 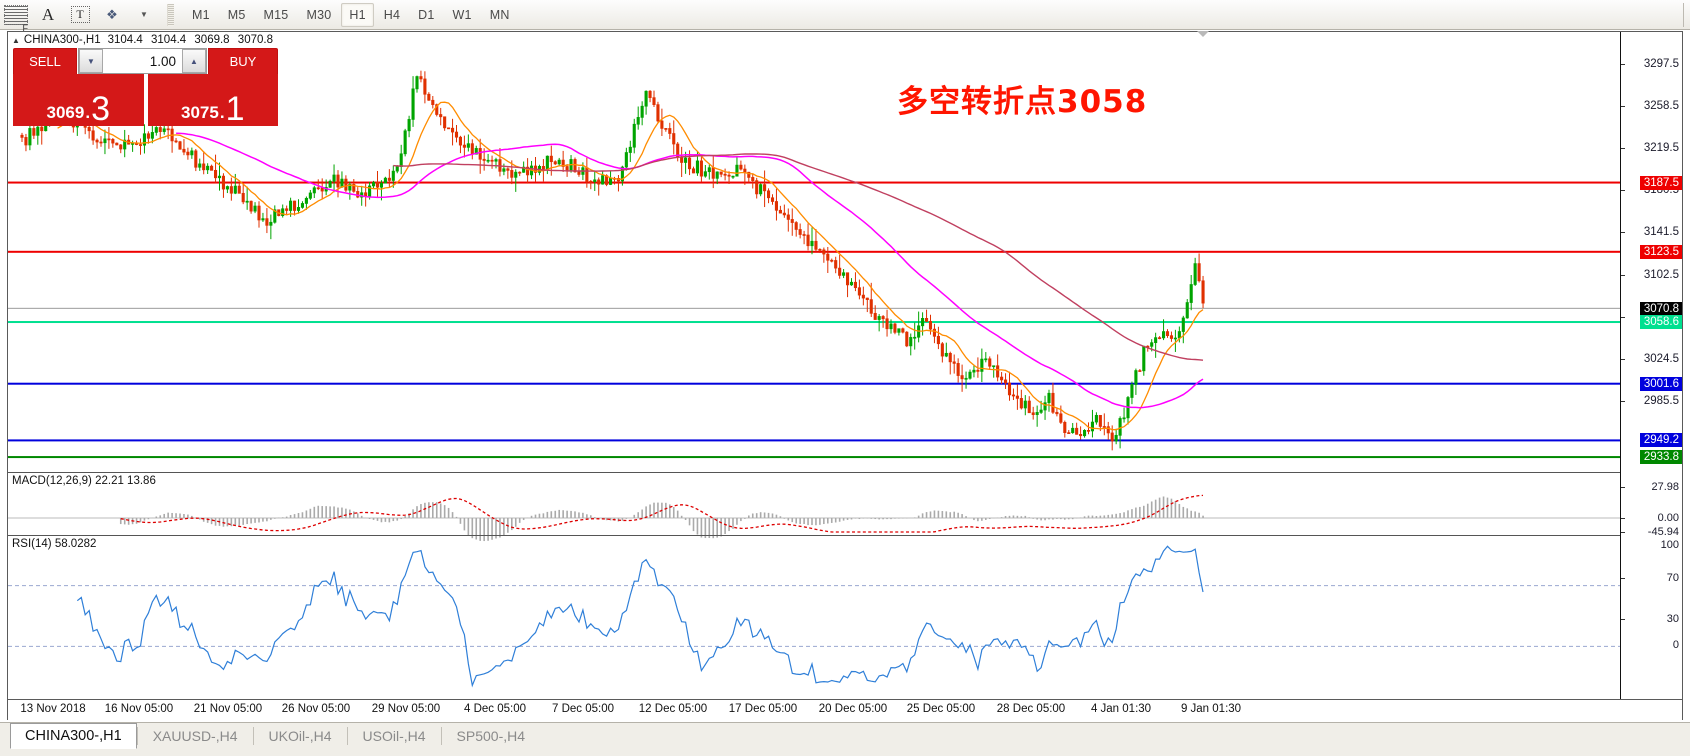 What do you see at coordinates (162, 61) in the screenshot?
I see `volume-value: 1.00` at bounding box center [162, 61].